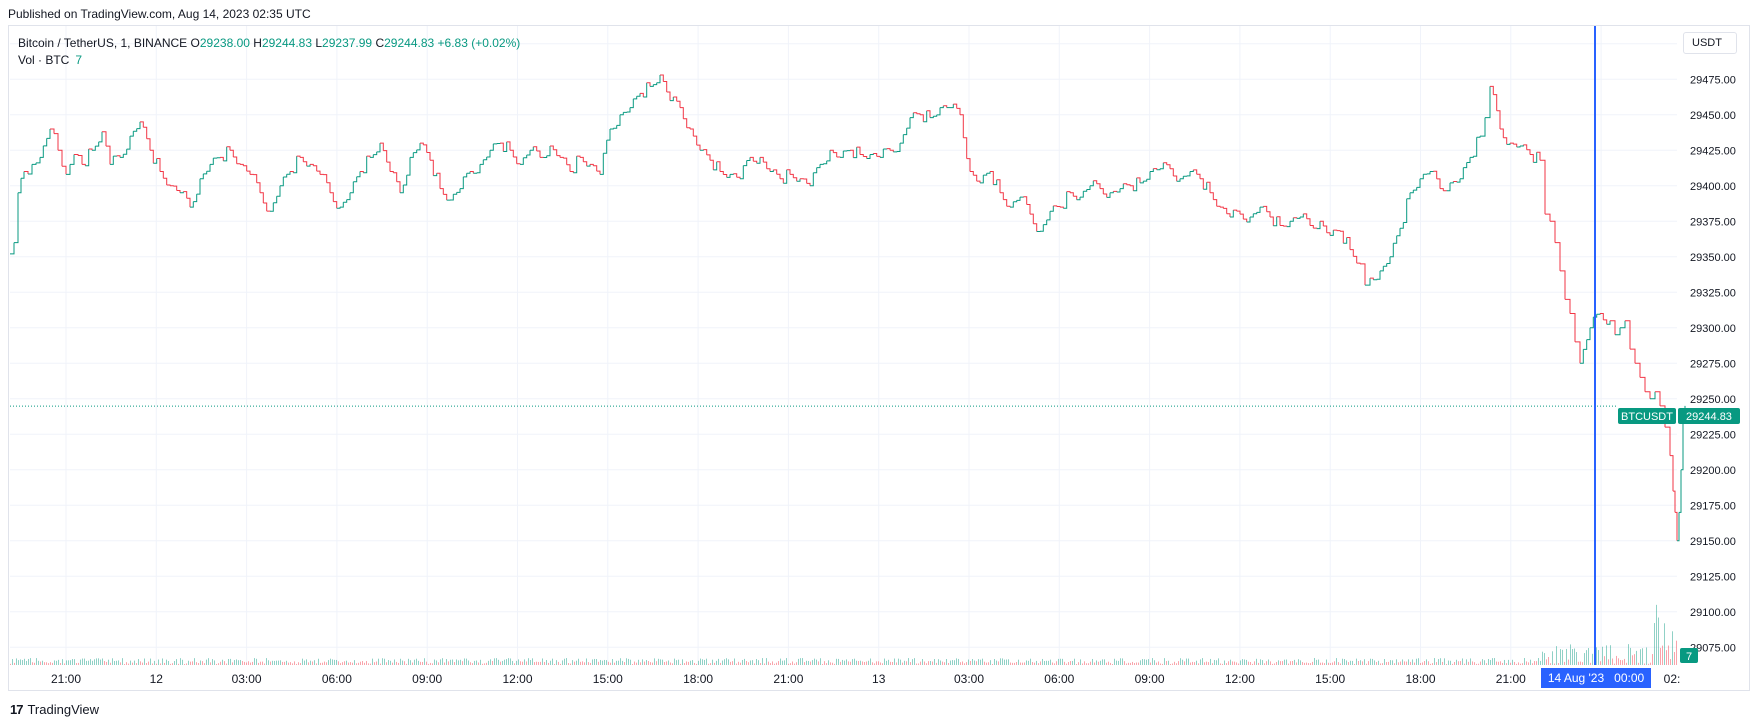  What do you see at coordinates (103, 43) in the screenshot?
I see `symbol-title: Bitcoin / TetherUS, 1, BINANCE` at bounding box center [103, 43].